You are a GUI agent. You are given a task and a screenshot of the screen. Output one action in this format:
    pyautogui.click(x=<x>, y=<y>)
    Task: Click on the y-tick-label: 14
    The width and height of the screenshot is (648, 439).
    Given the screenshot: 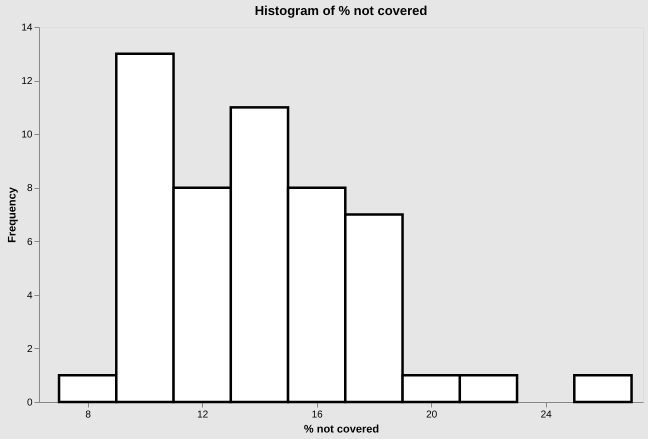 What is the action you would take?
    pyautogui.click(x=27, y=28)
    